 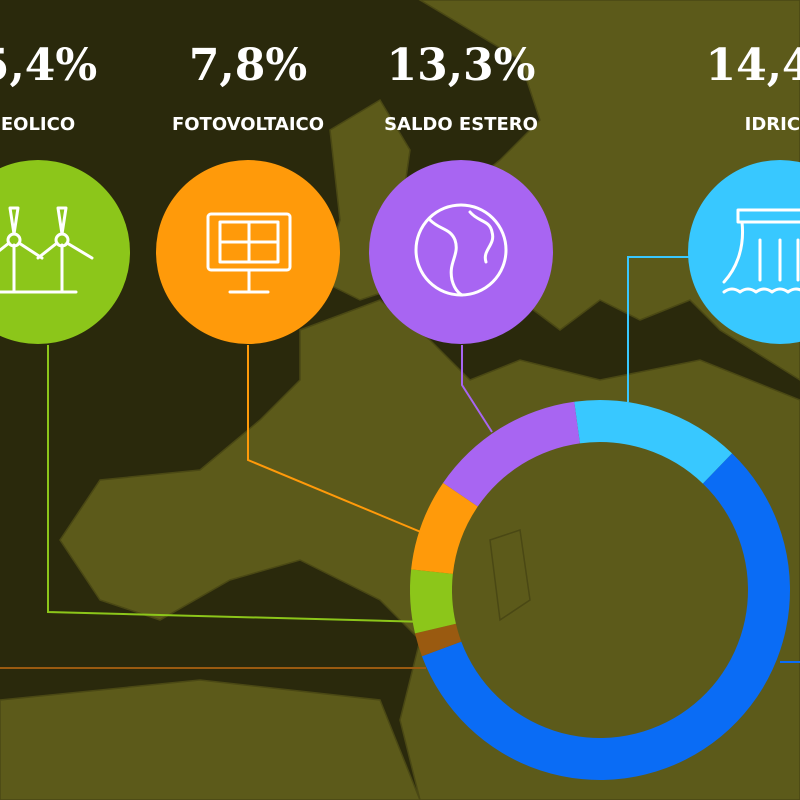 I want to click on solar-icon, so click(x=249, y=253).